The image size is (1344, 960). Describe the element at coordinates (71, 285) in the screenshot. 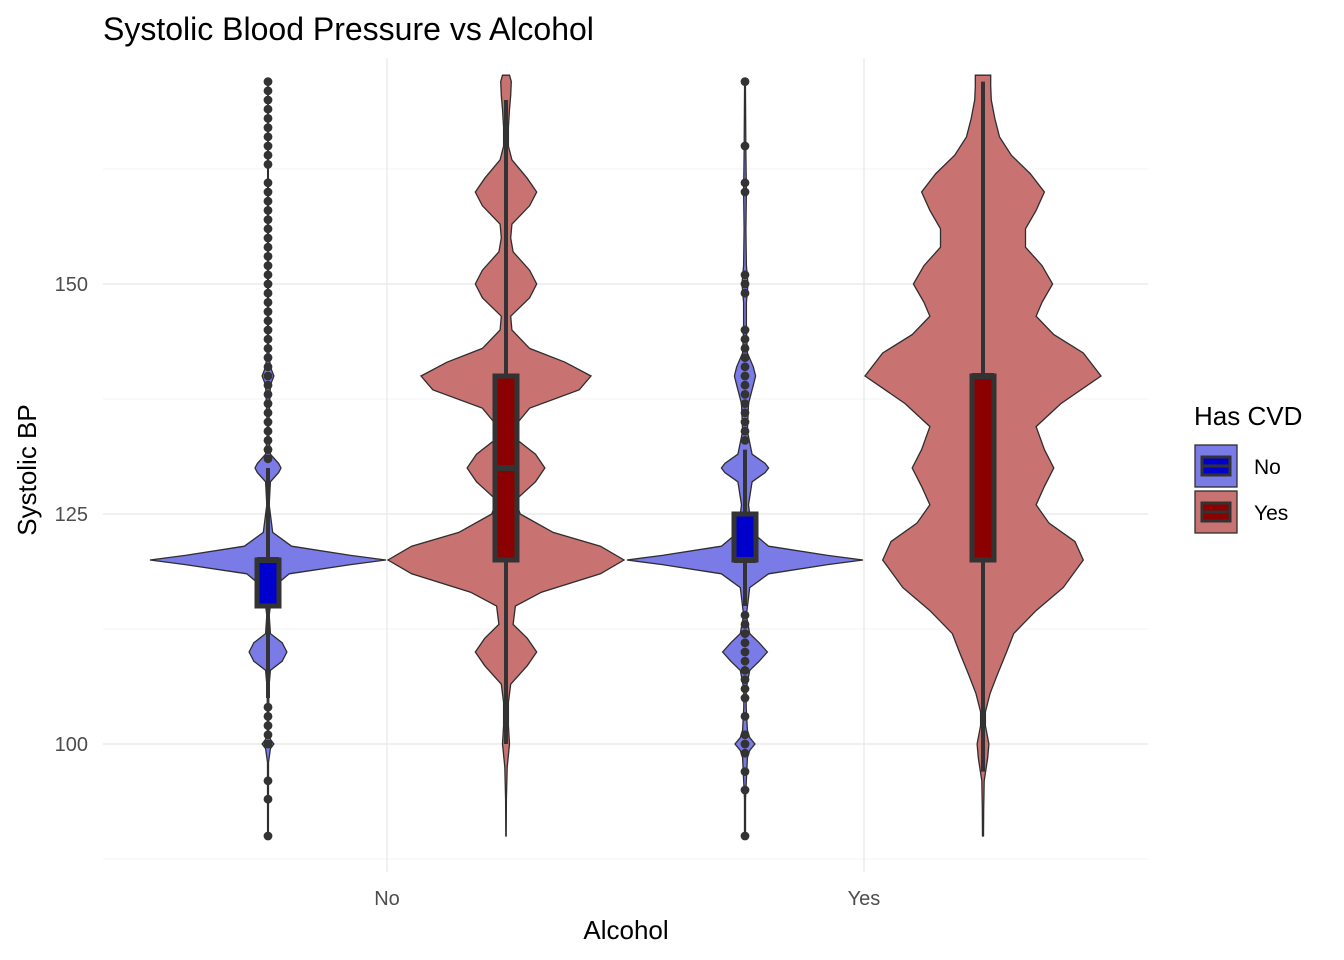

I see `y-tick-label: 150` at that location.